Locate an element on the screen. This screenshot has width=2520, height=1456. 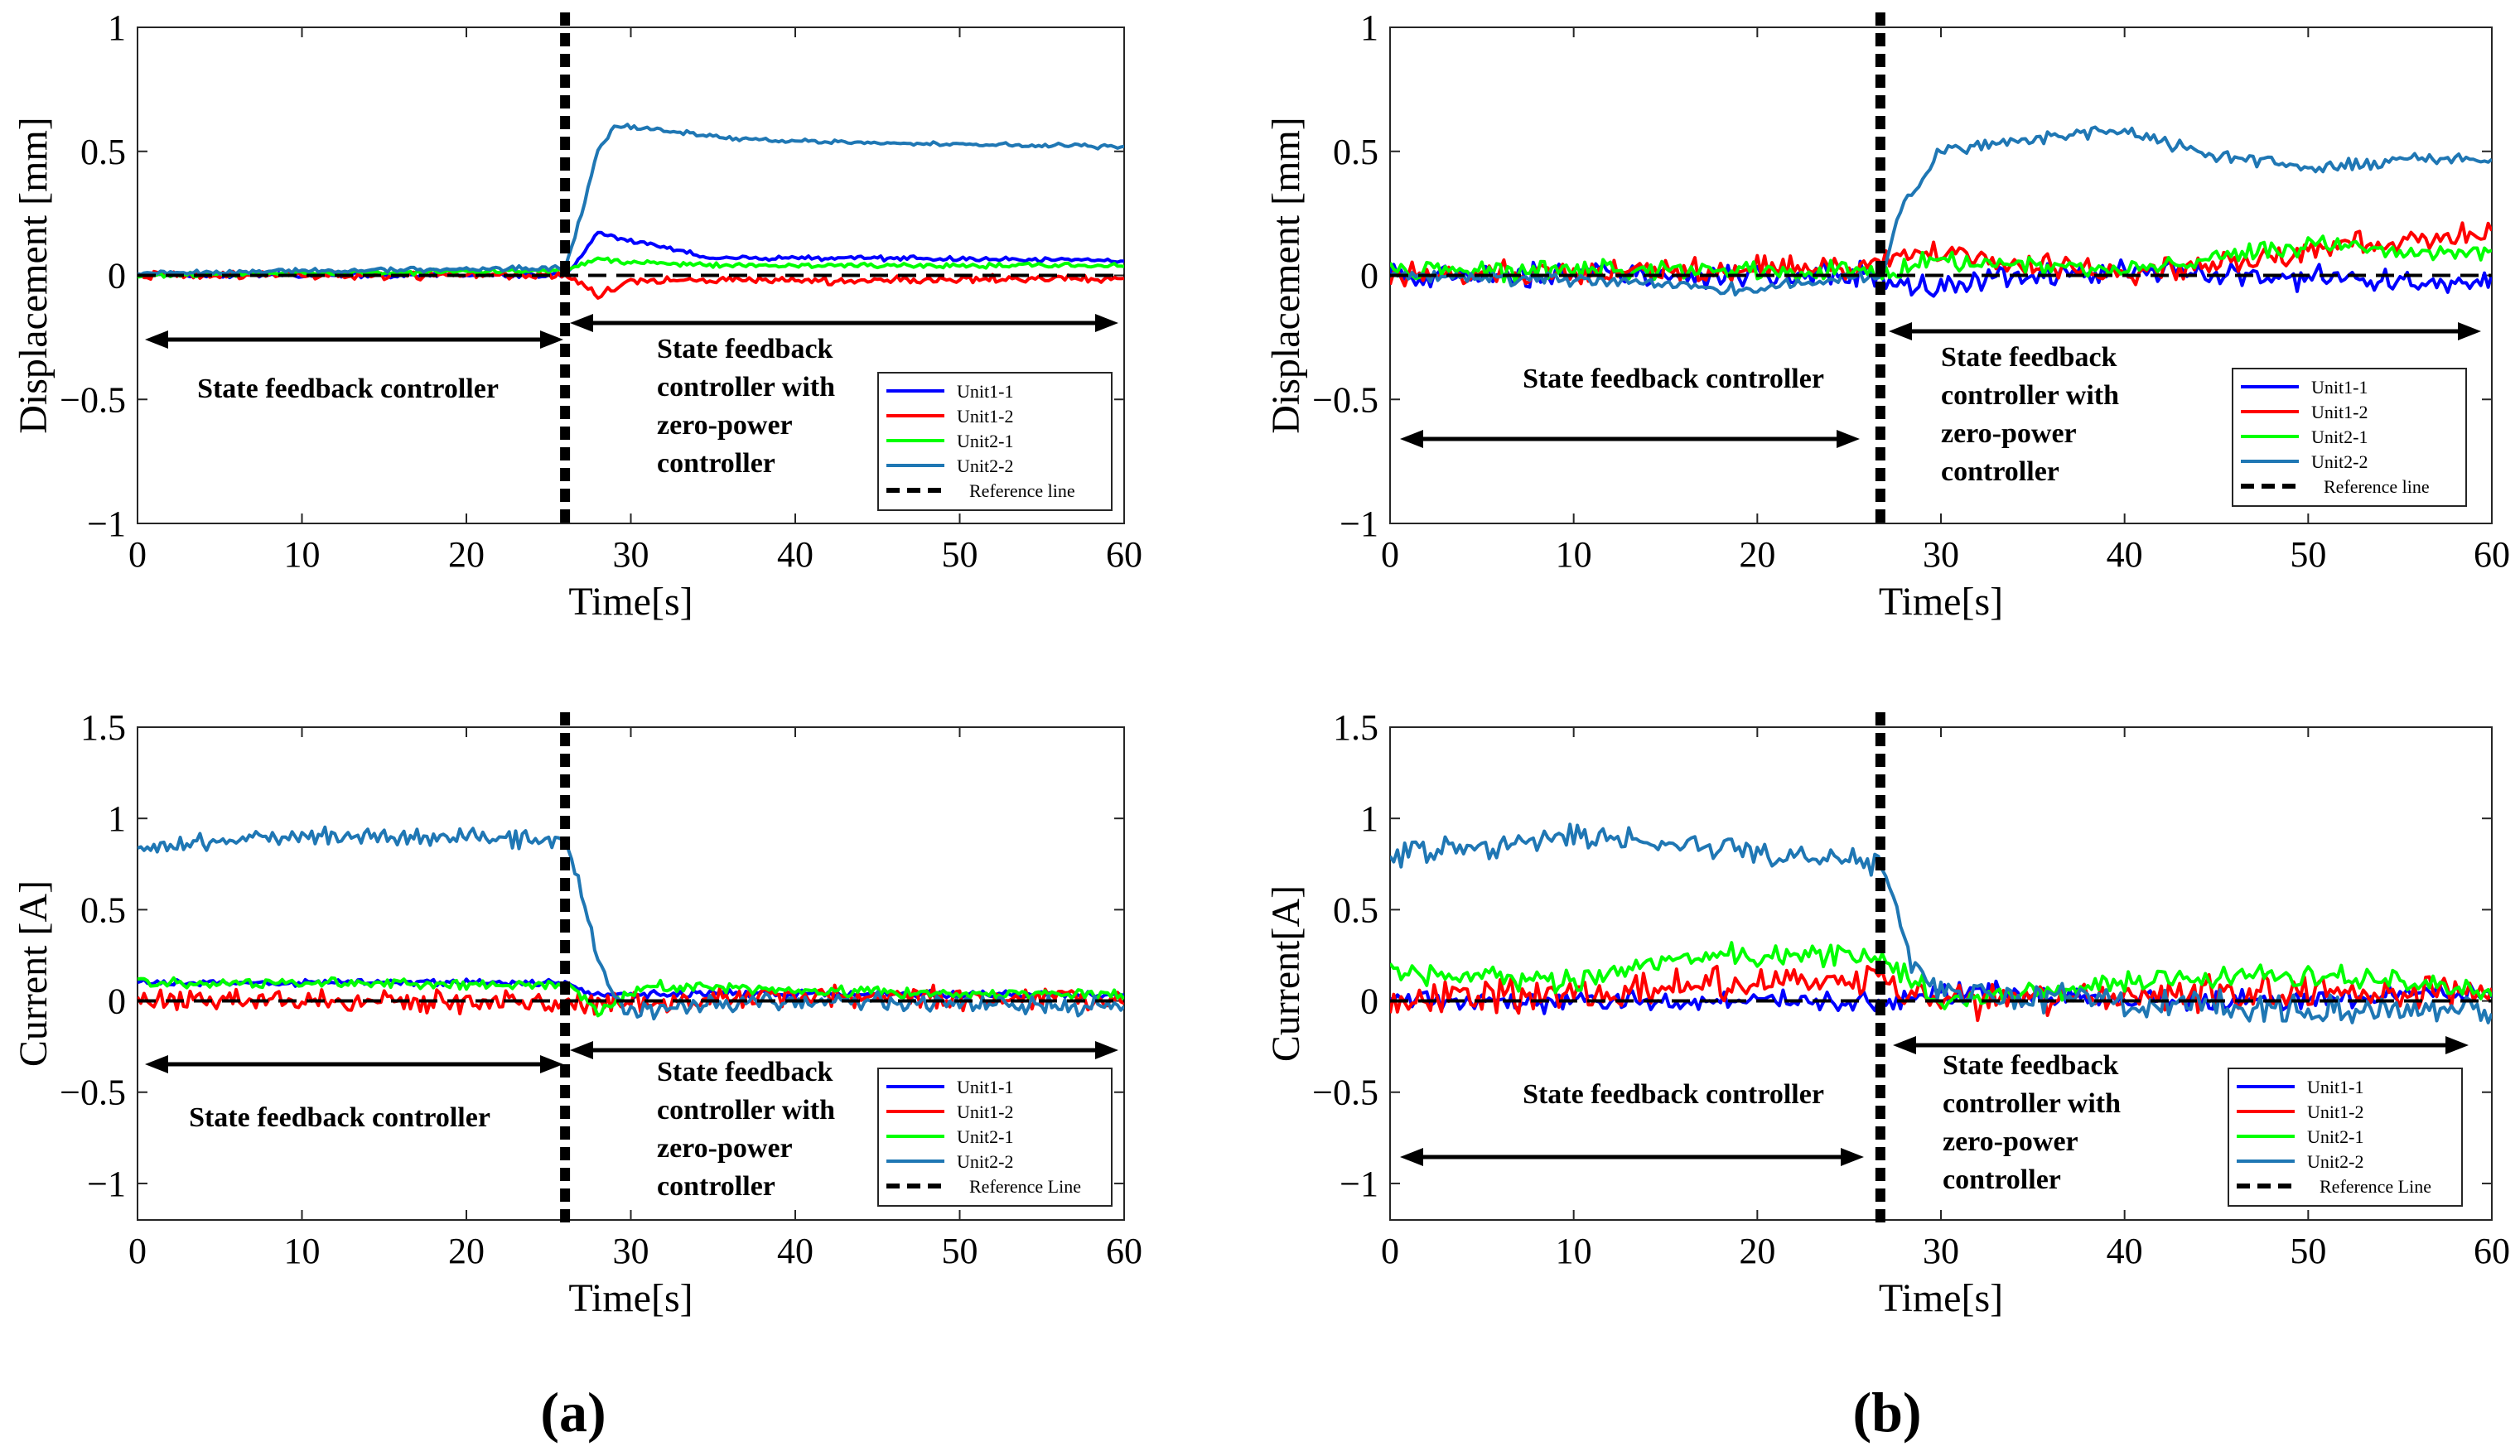
y-axis-label: Current[A] is located at coordinates (1286, 973).